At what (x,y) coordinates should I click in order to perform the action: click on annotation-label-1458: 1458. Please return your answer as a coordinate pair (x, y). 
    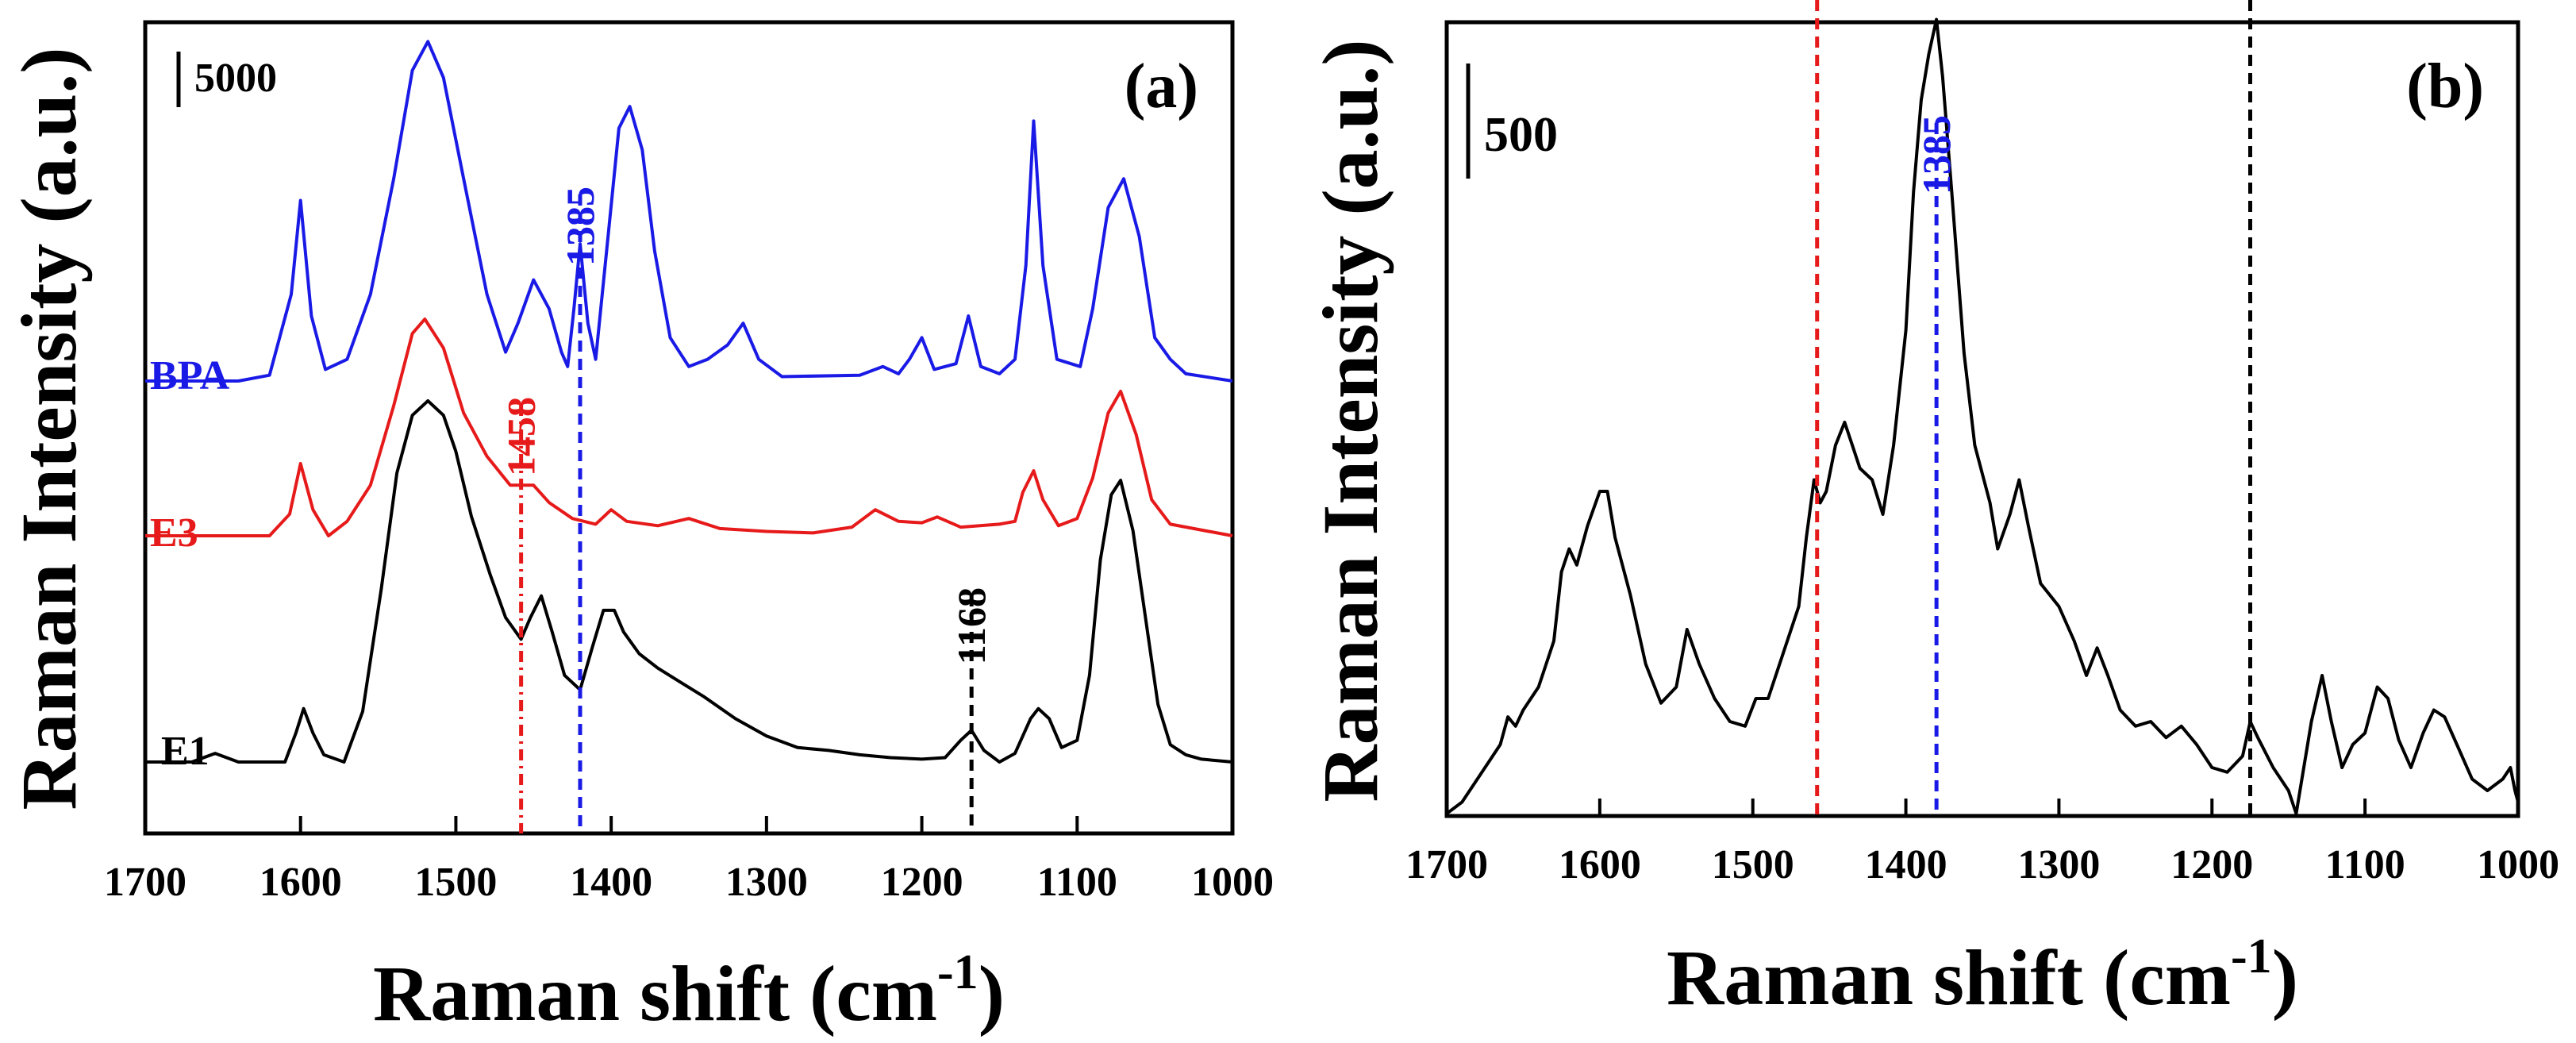
    Looking at the image, I should click on (521, 437).